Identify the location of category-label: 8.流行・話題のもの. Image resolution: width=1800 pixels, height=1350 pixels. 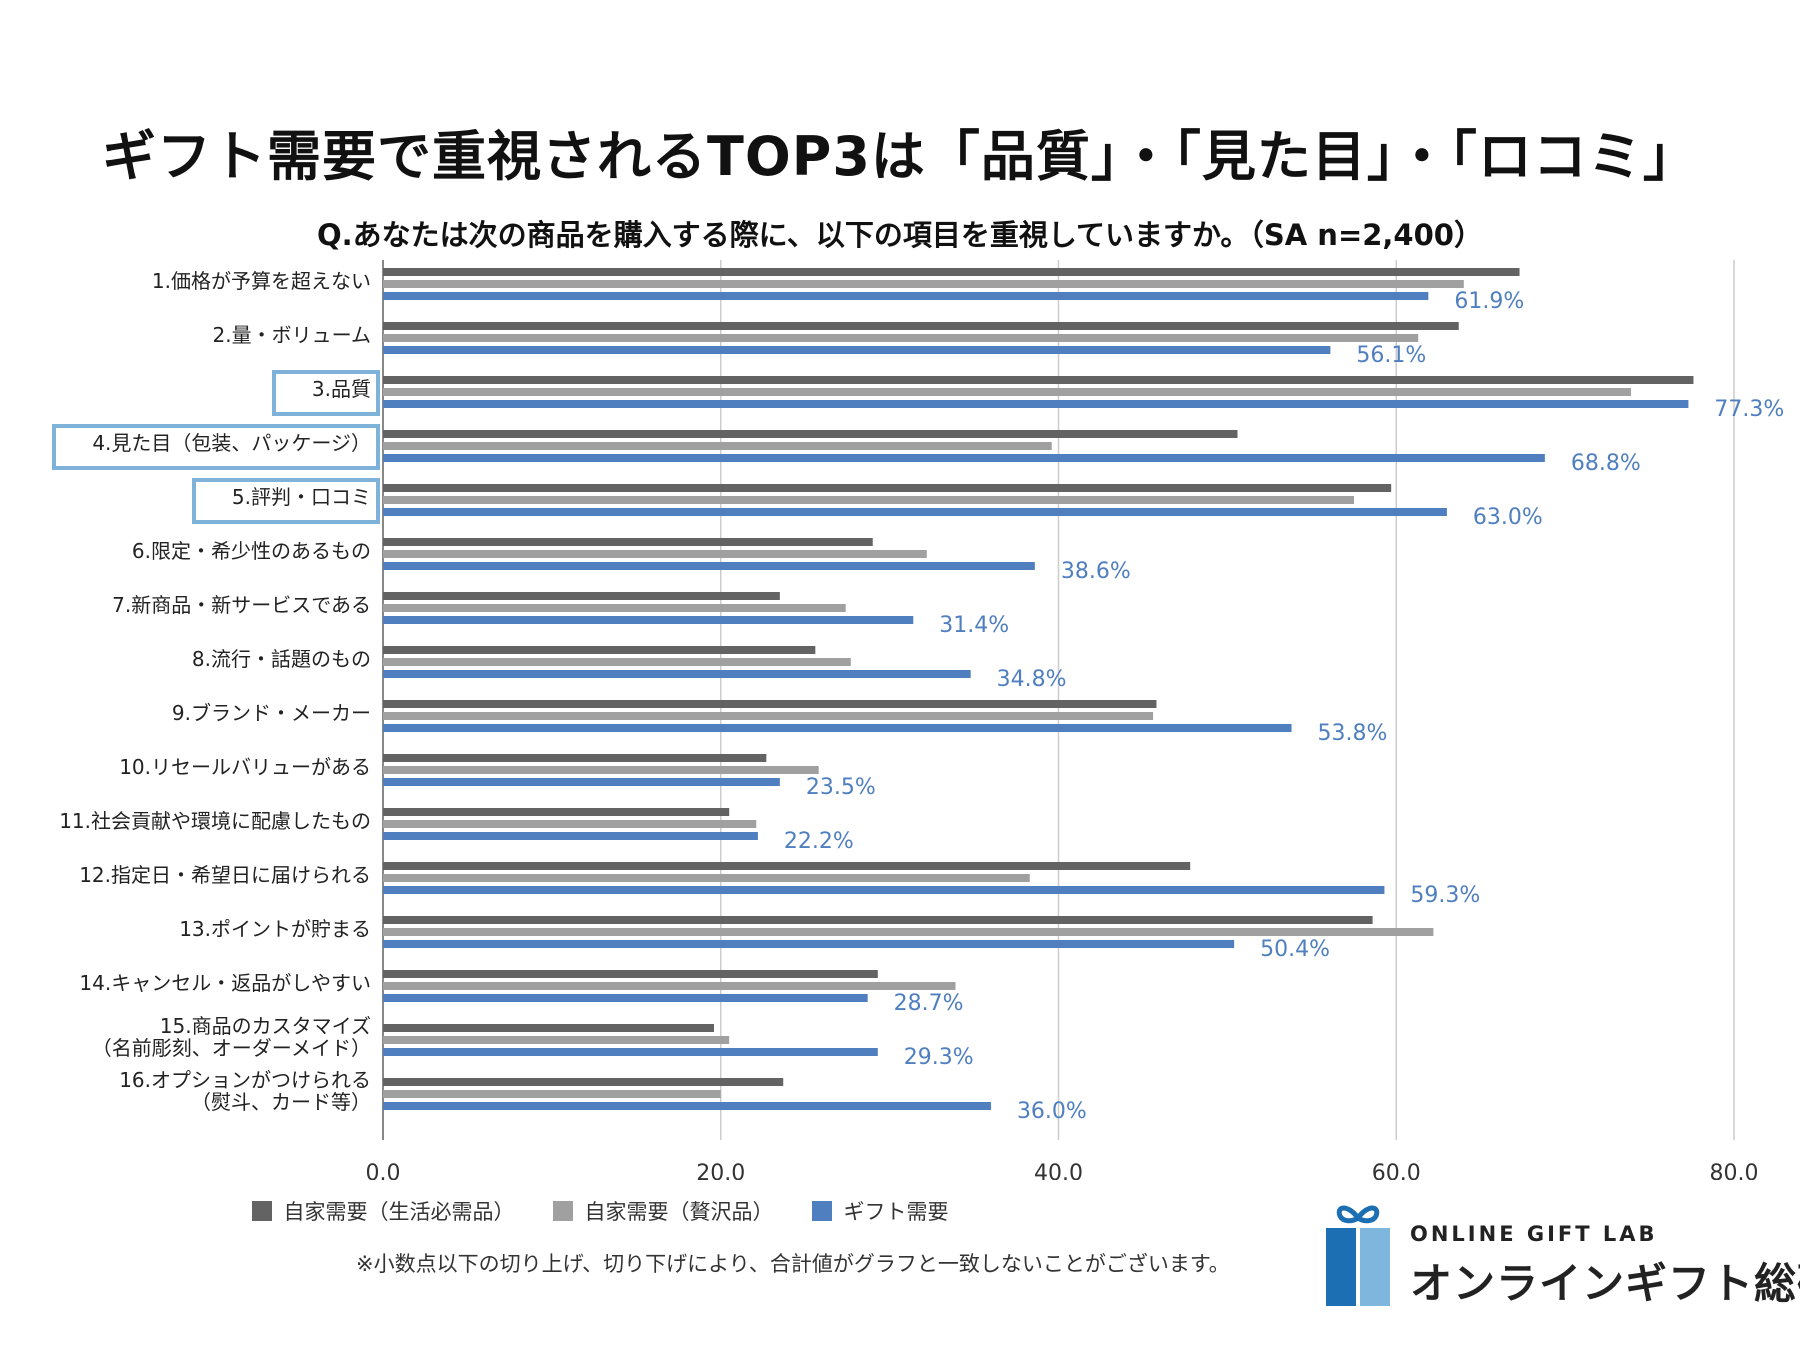
(281, 659).